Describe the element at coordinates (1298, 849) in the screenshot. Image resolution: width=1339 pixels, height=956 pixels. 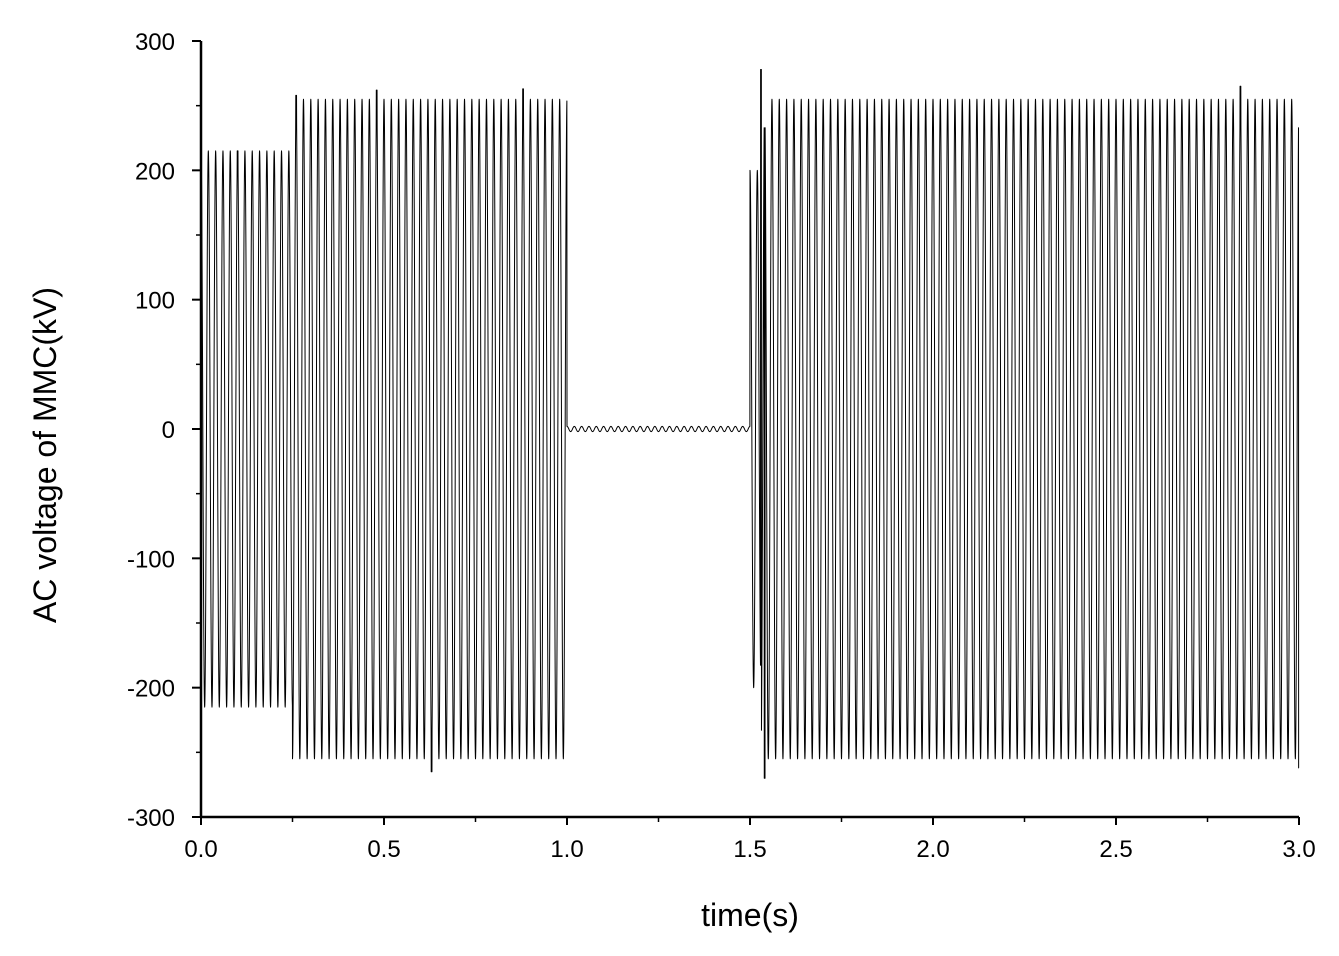
I see `x-tick-label: 3.0` at that location.